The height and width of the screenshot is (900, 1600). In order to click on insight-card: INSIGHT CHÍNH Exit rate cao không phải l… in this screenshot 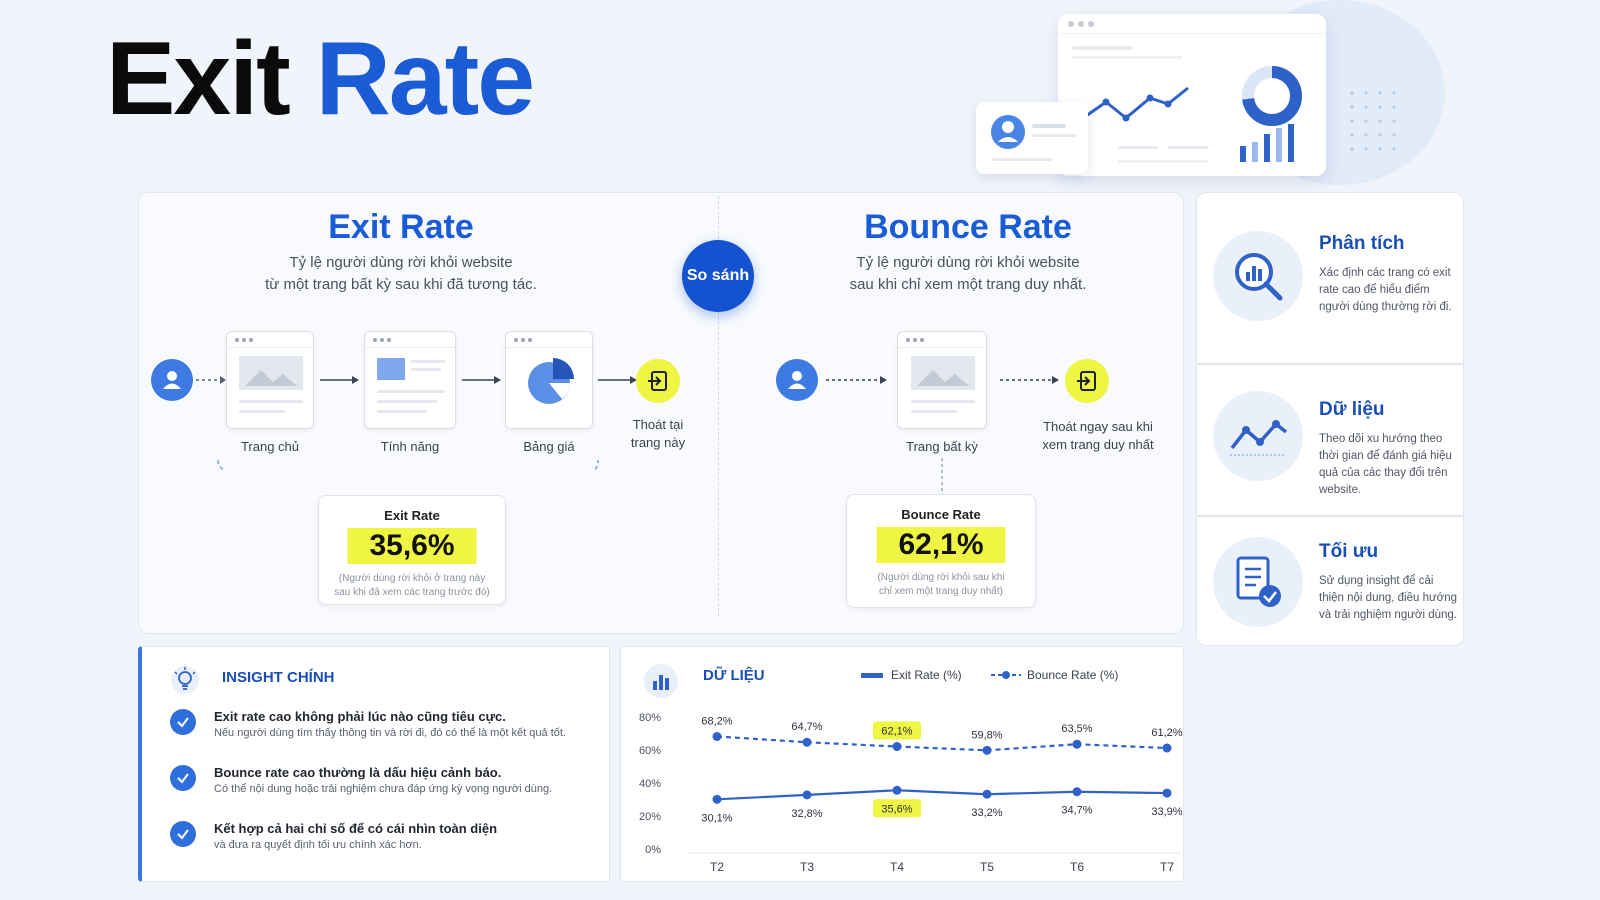, I will do `click(374, 764)`.